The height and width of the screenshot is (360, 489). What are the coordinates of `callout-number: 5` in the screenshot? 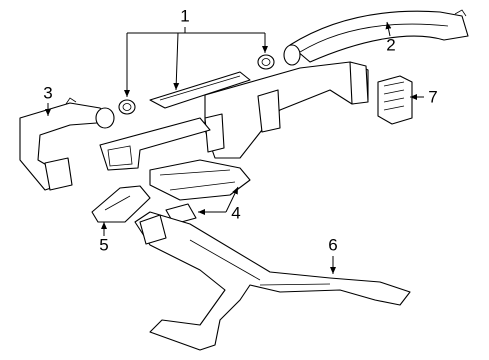 It's located at (103, 244).